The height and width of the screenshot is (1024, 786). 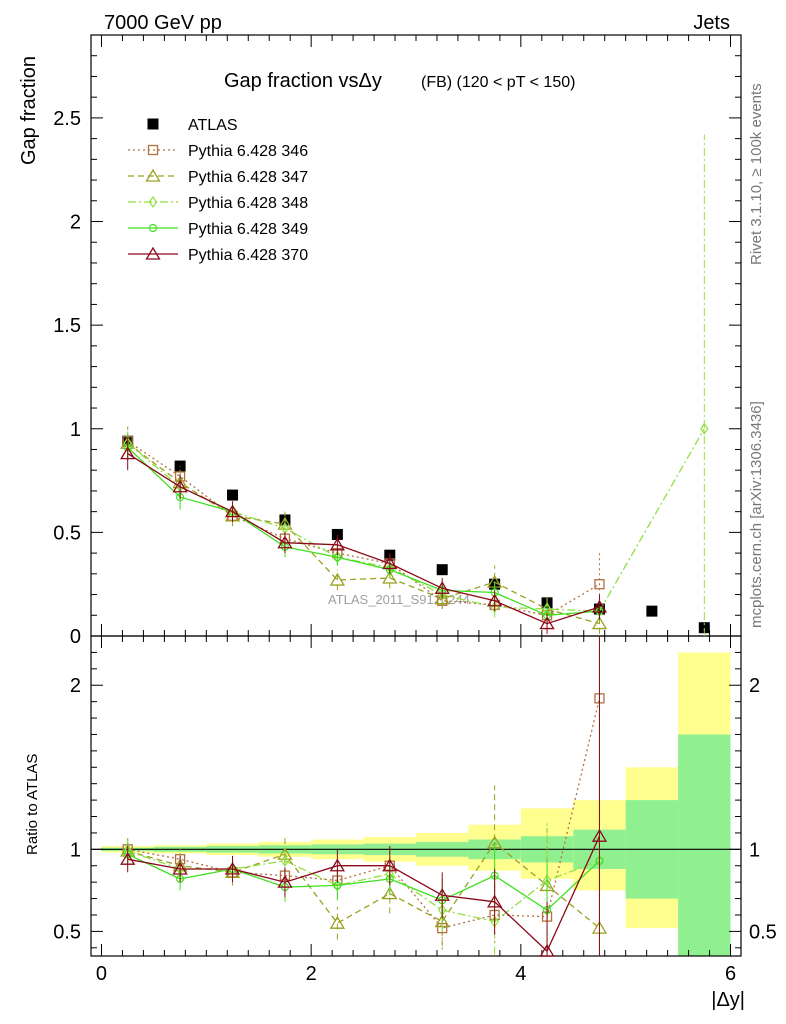 I want to click on ratio-y-tick-label-right: 0.5, so click(x=763, y=932).